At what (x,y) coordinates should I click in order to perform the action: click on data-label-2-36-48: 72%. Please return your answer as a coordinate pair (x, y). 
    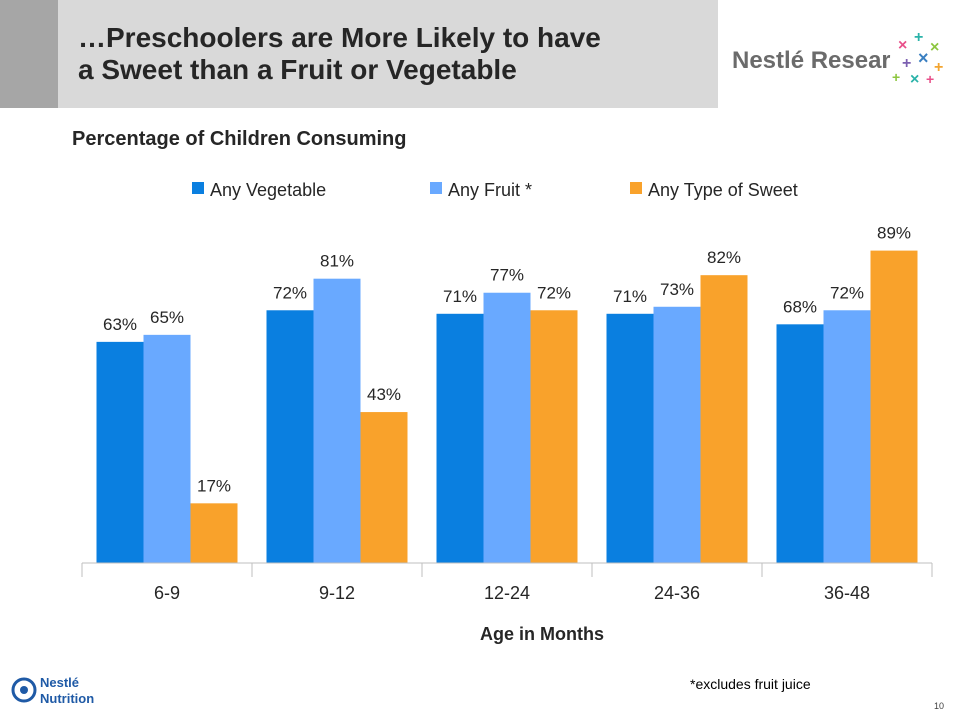
    Looking at the image, I should click on (847, 292).